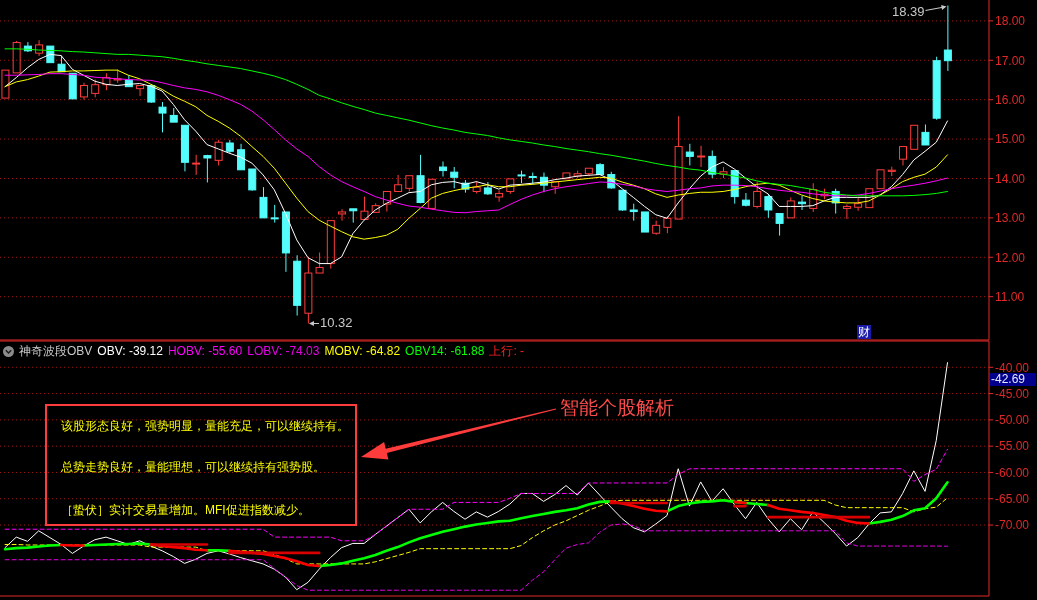  What do you see at coordinates (1010, 139) in the screenshot?
I see `y-tick-label: 15.00` at bounding box center [1010, 139].